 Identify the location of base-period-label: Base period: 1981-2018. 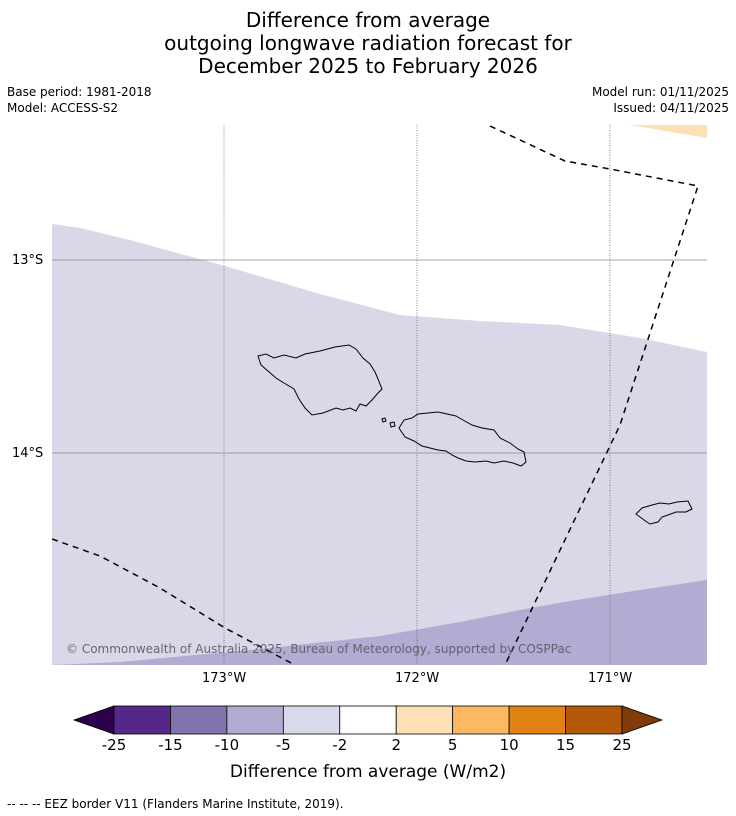
(79, 92).